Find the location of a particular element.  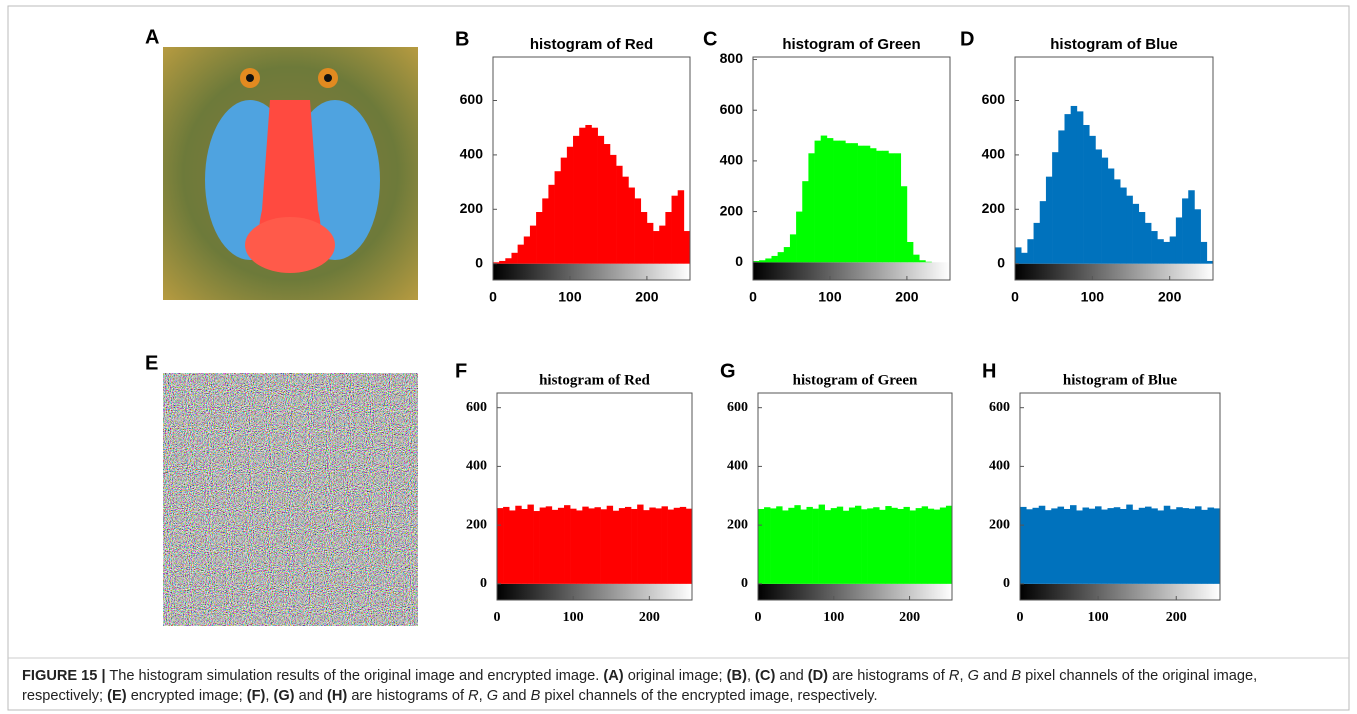

caption-text: and is located at coordinates (310, 696).